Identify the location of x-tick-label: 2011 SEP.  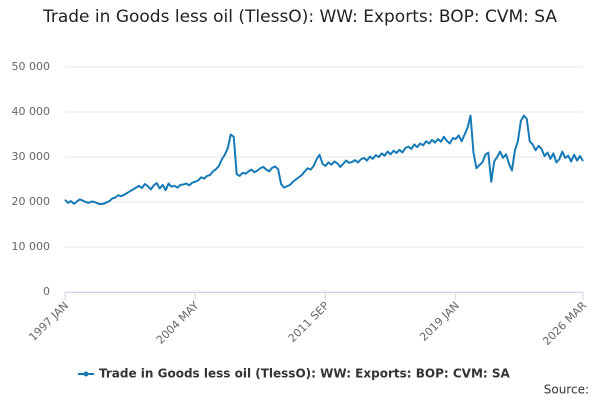
(309, 322).